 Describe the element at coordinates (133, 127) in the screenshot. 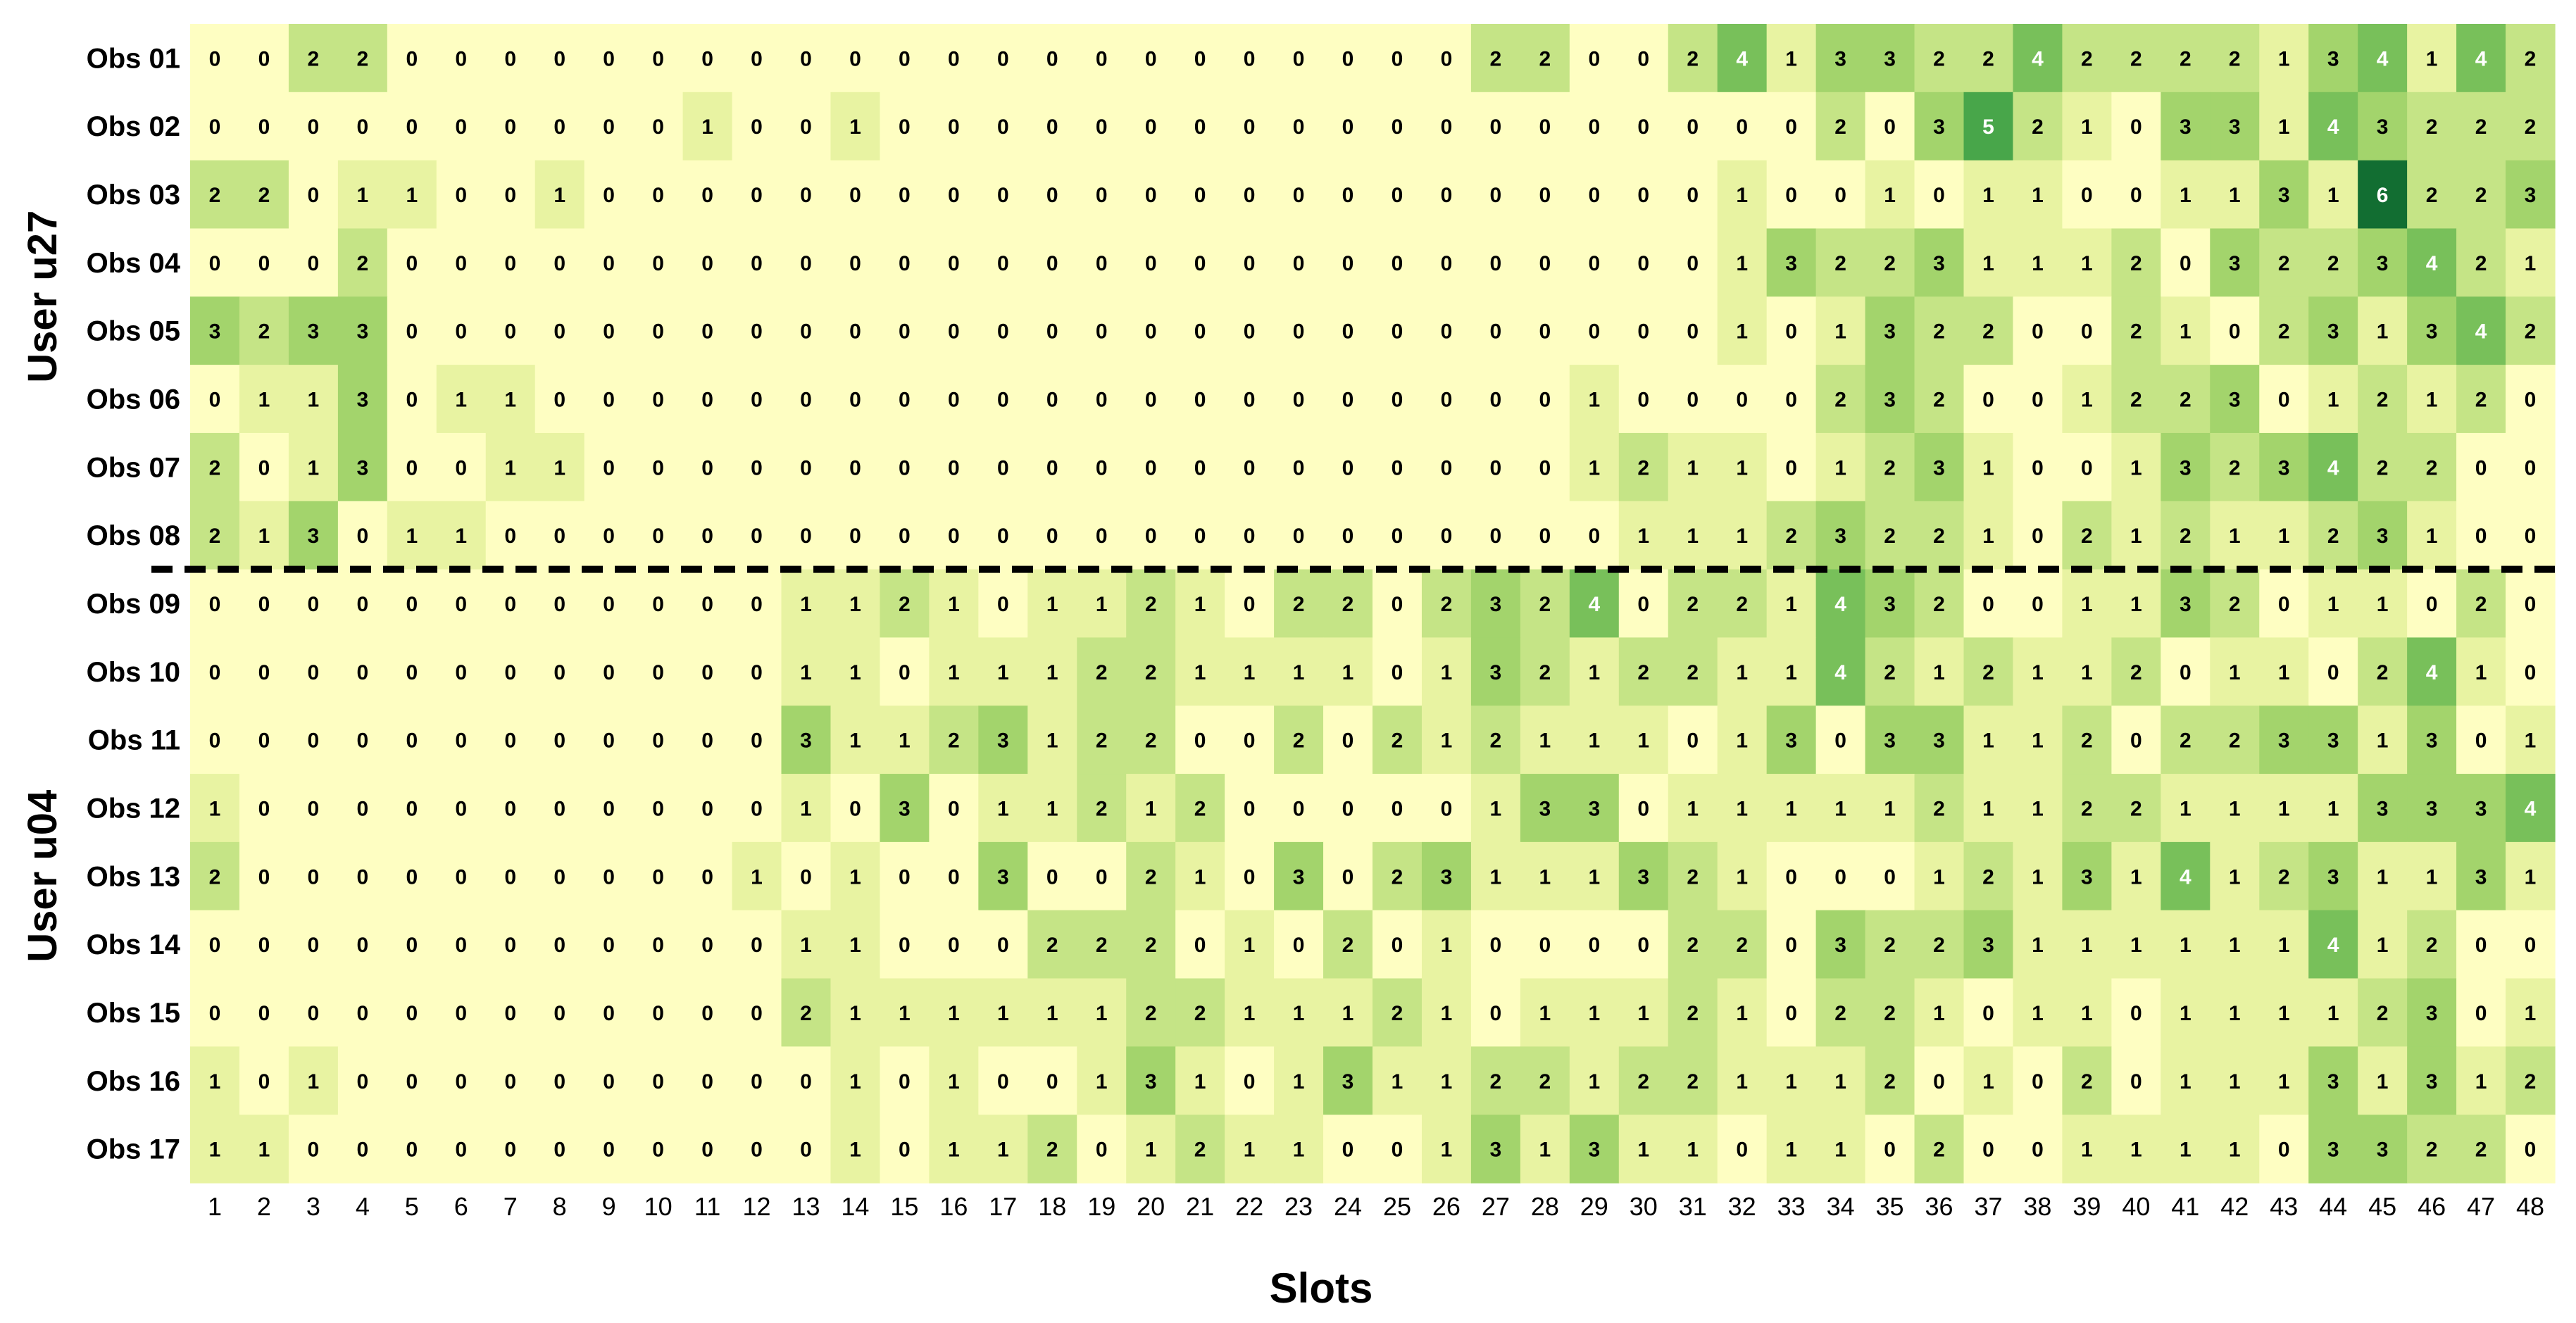

I see `row-label: Obs 02` at that location.